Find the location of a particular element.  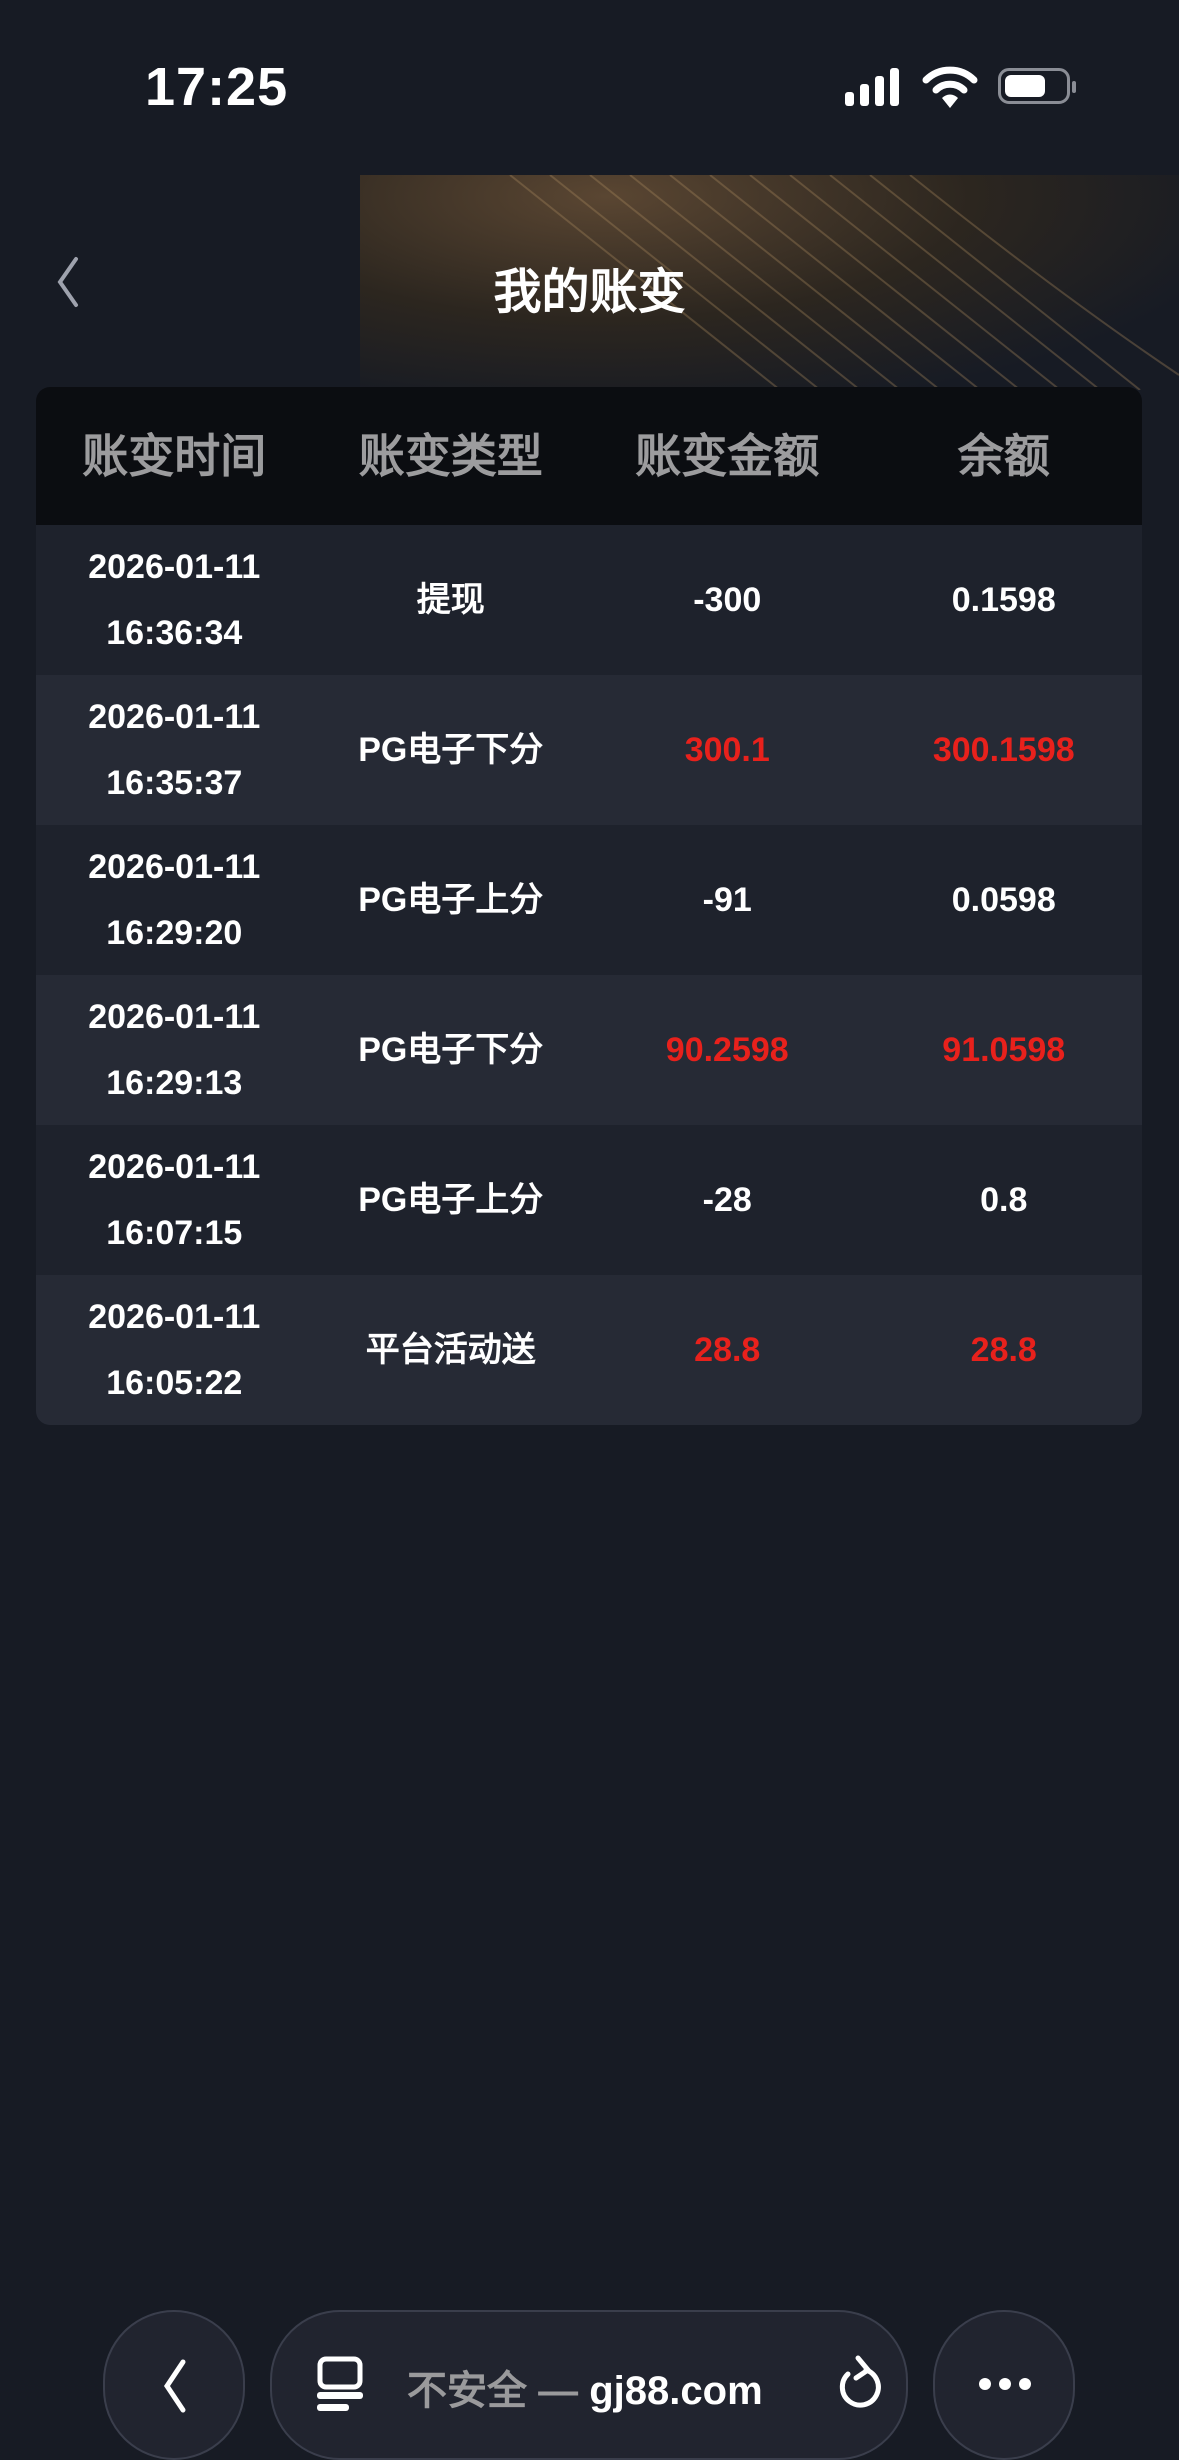

time-text: 16:35:37 is located at coordinates (174, 783).